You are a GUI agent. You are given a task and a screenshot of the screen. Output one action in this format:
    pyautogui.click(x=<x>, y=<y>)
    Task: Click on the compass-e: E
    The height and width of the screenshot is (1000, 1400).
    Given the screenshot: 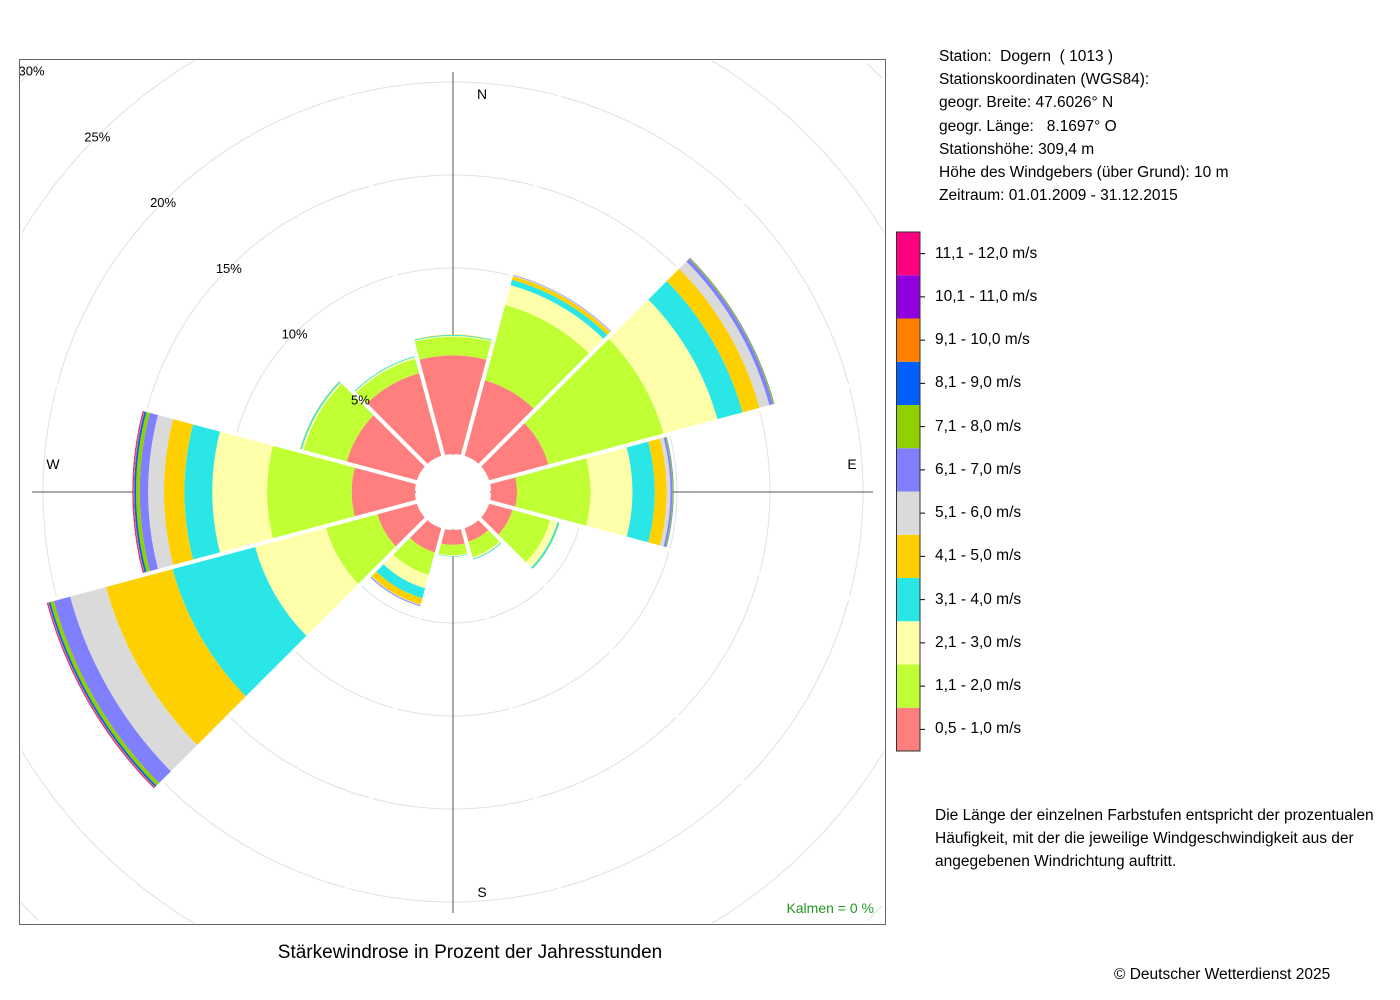 What is the action you would take?
    pyautogui.click(x=851, y=464)
    